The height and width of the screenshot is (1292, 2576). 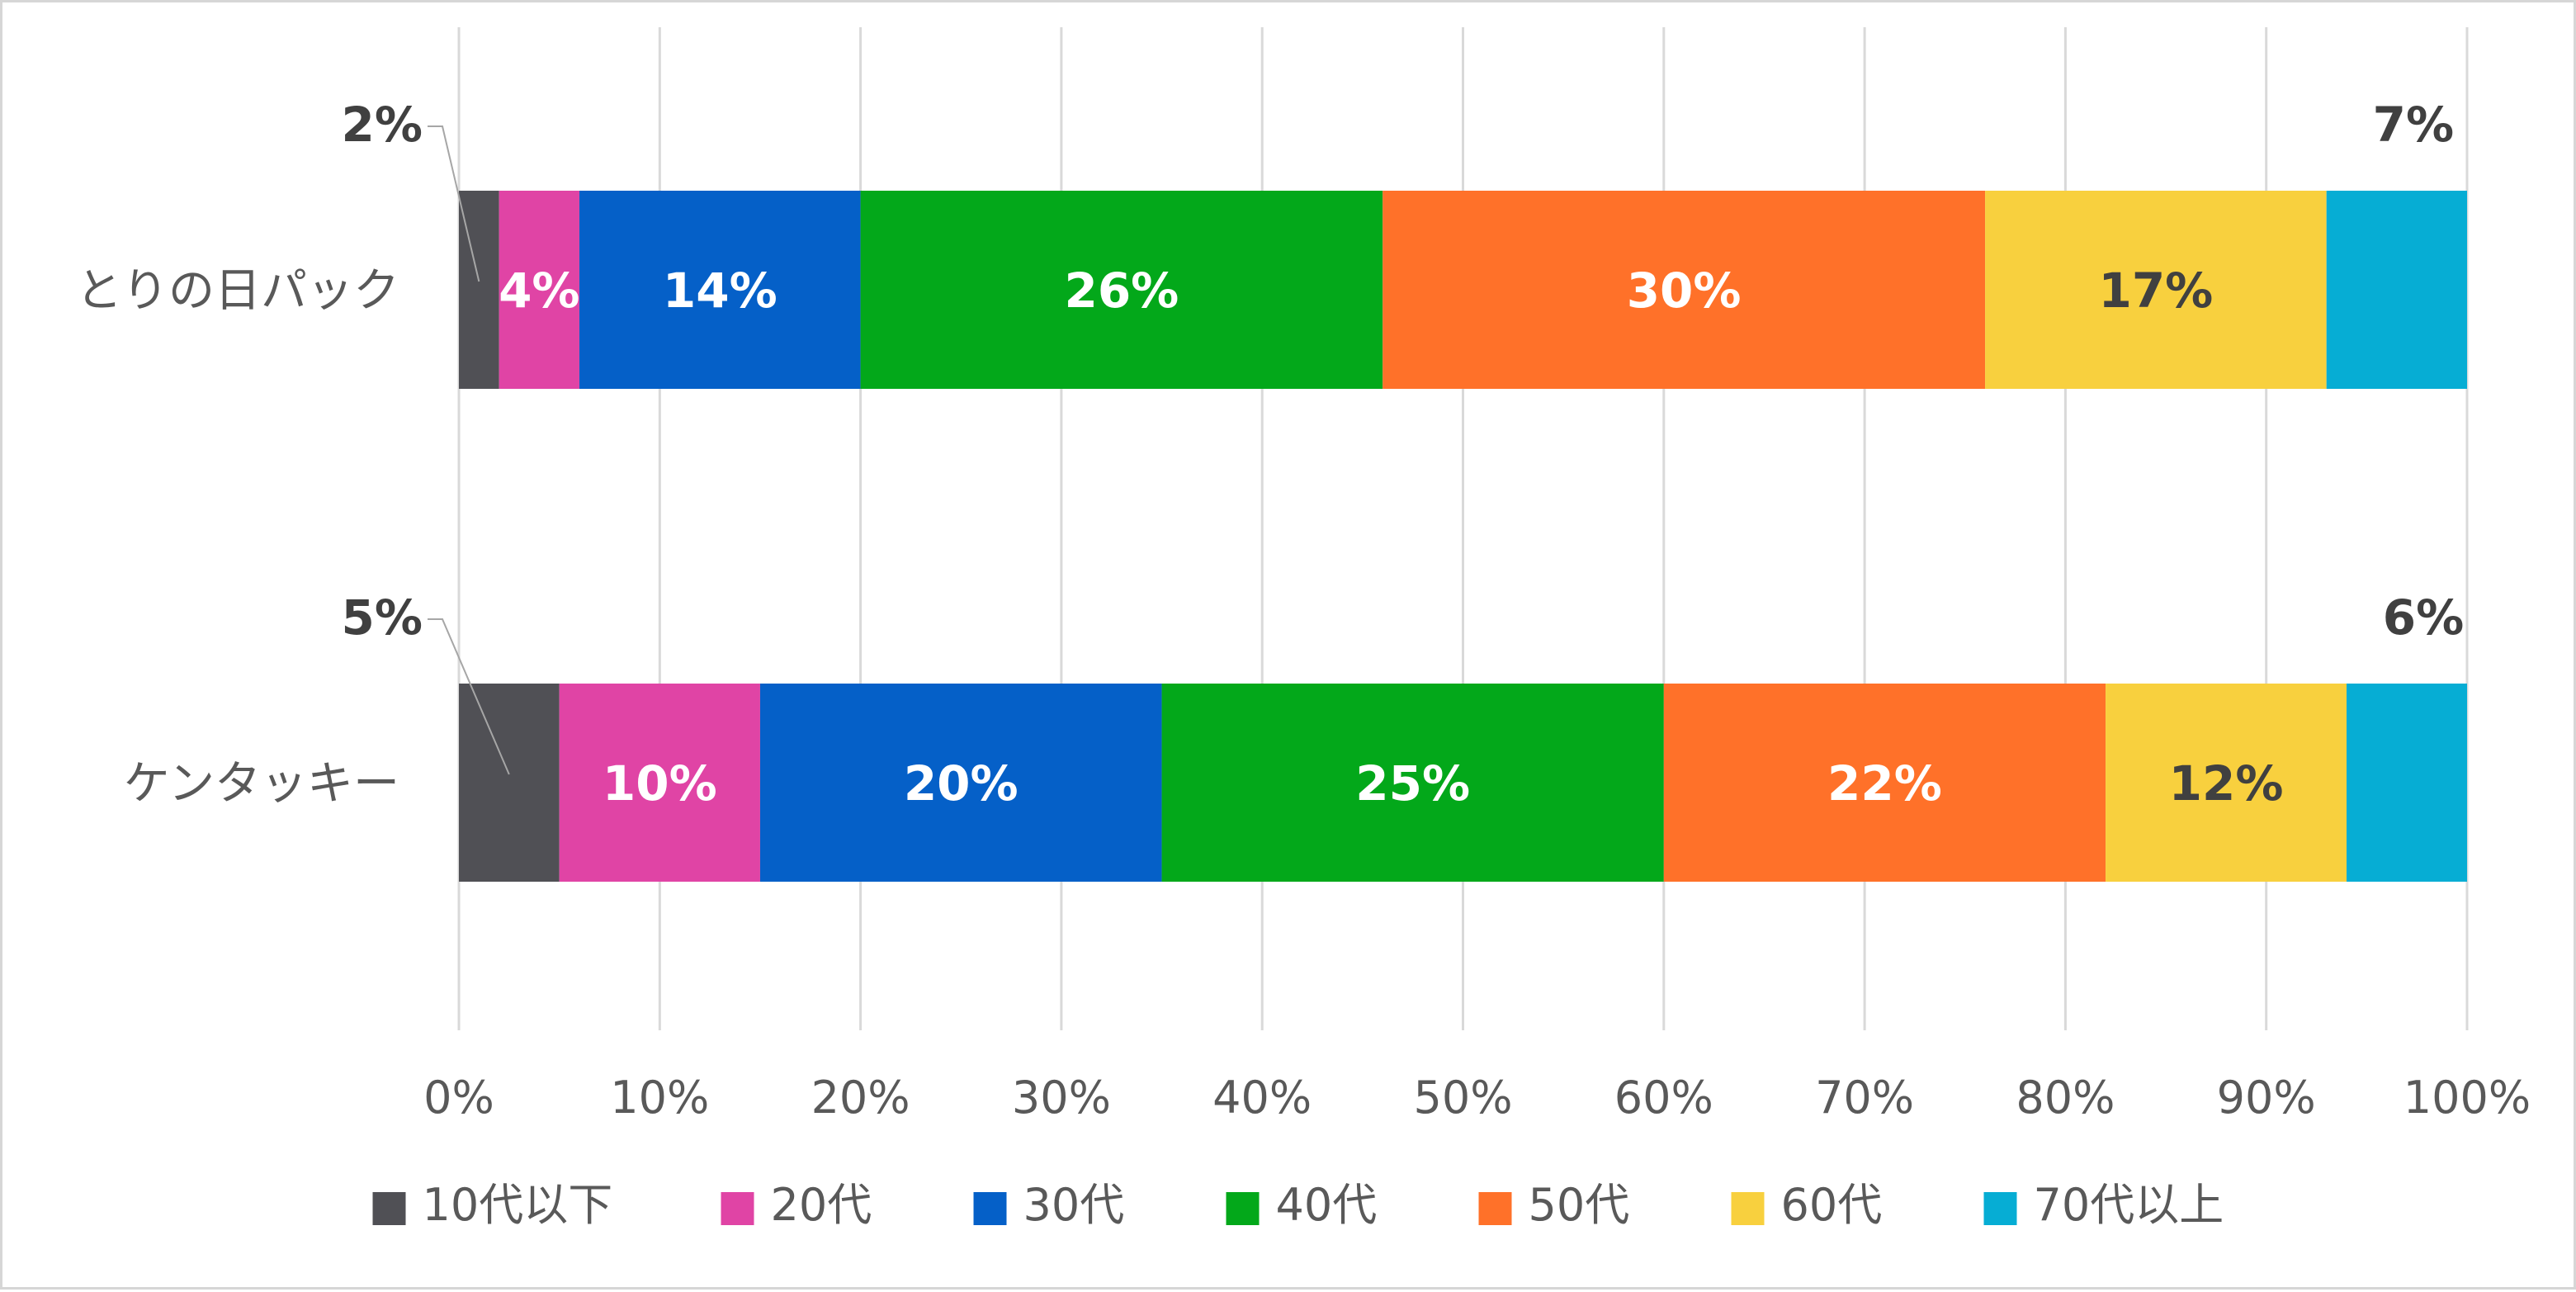 I want to click on legend-item: 70代以上, so click(x=2103, y=1205).